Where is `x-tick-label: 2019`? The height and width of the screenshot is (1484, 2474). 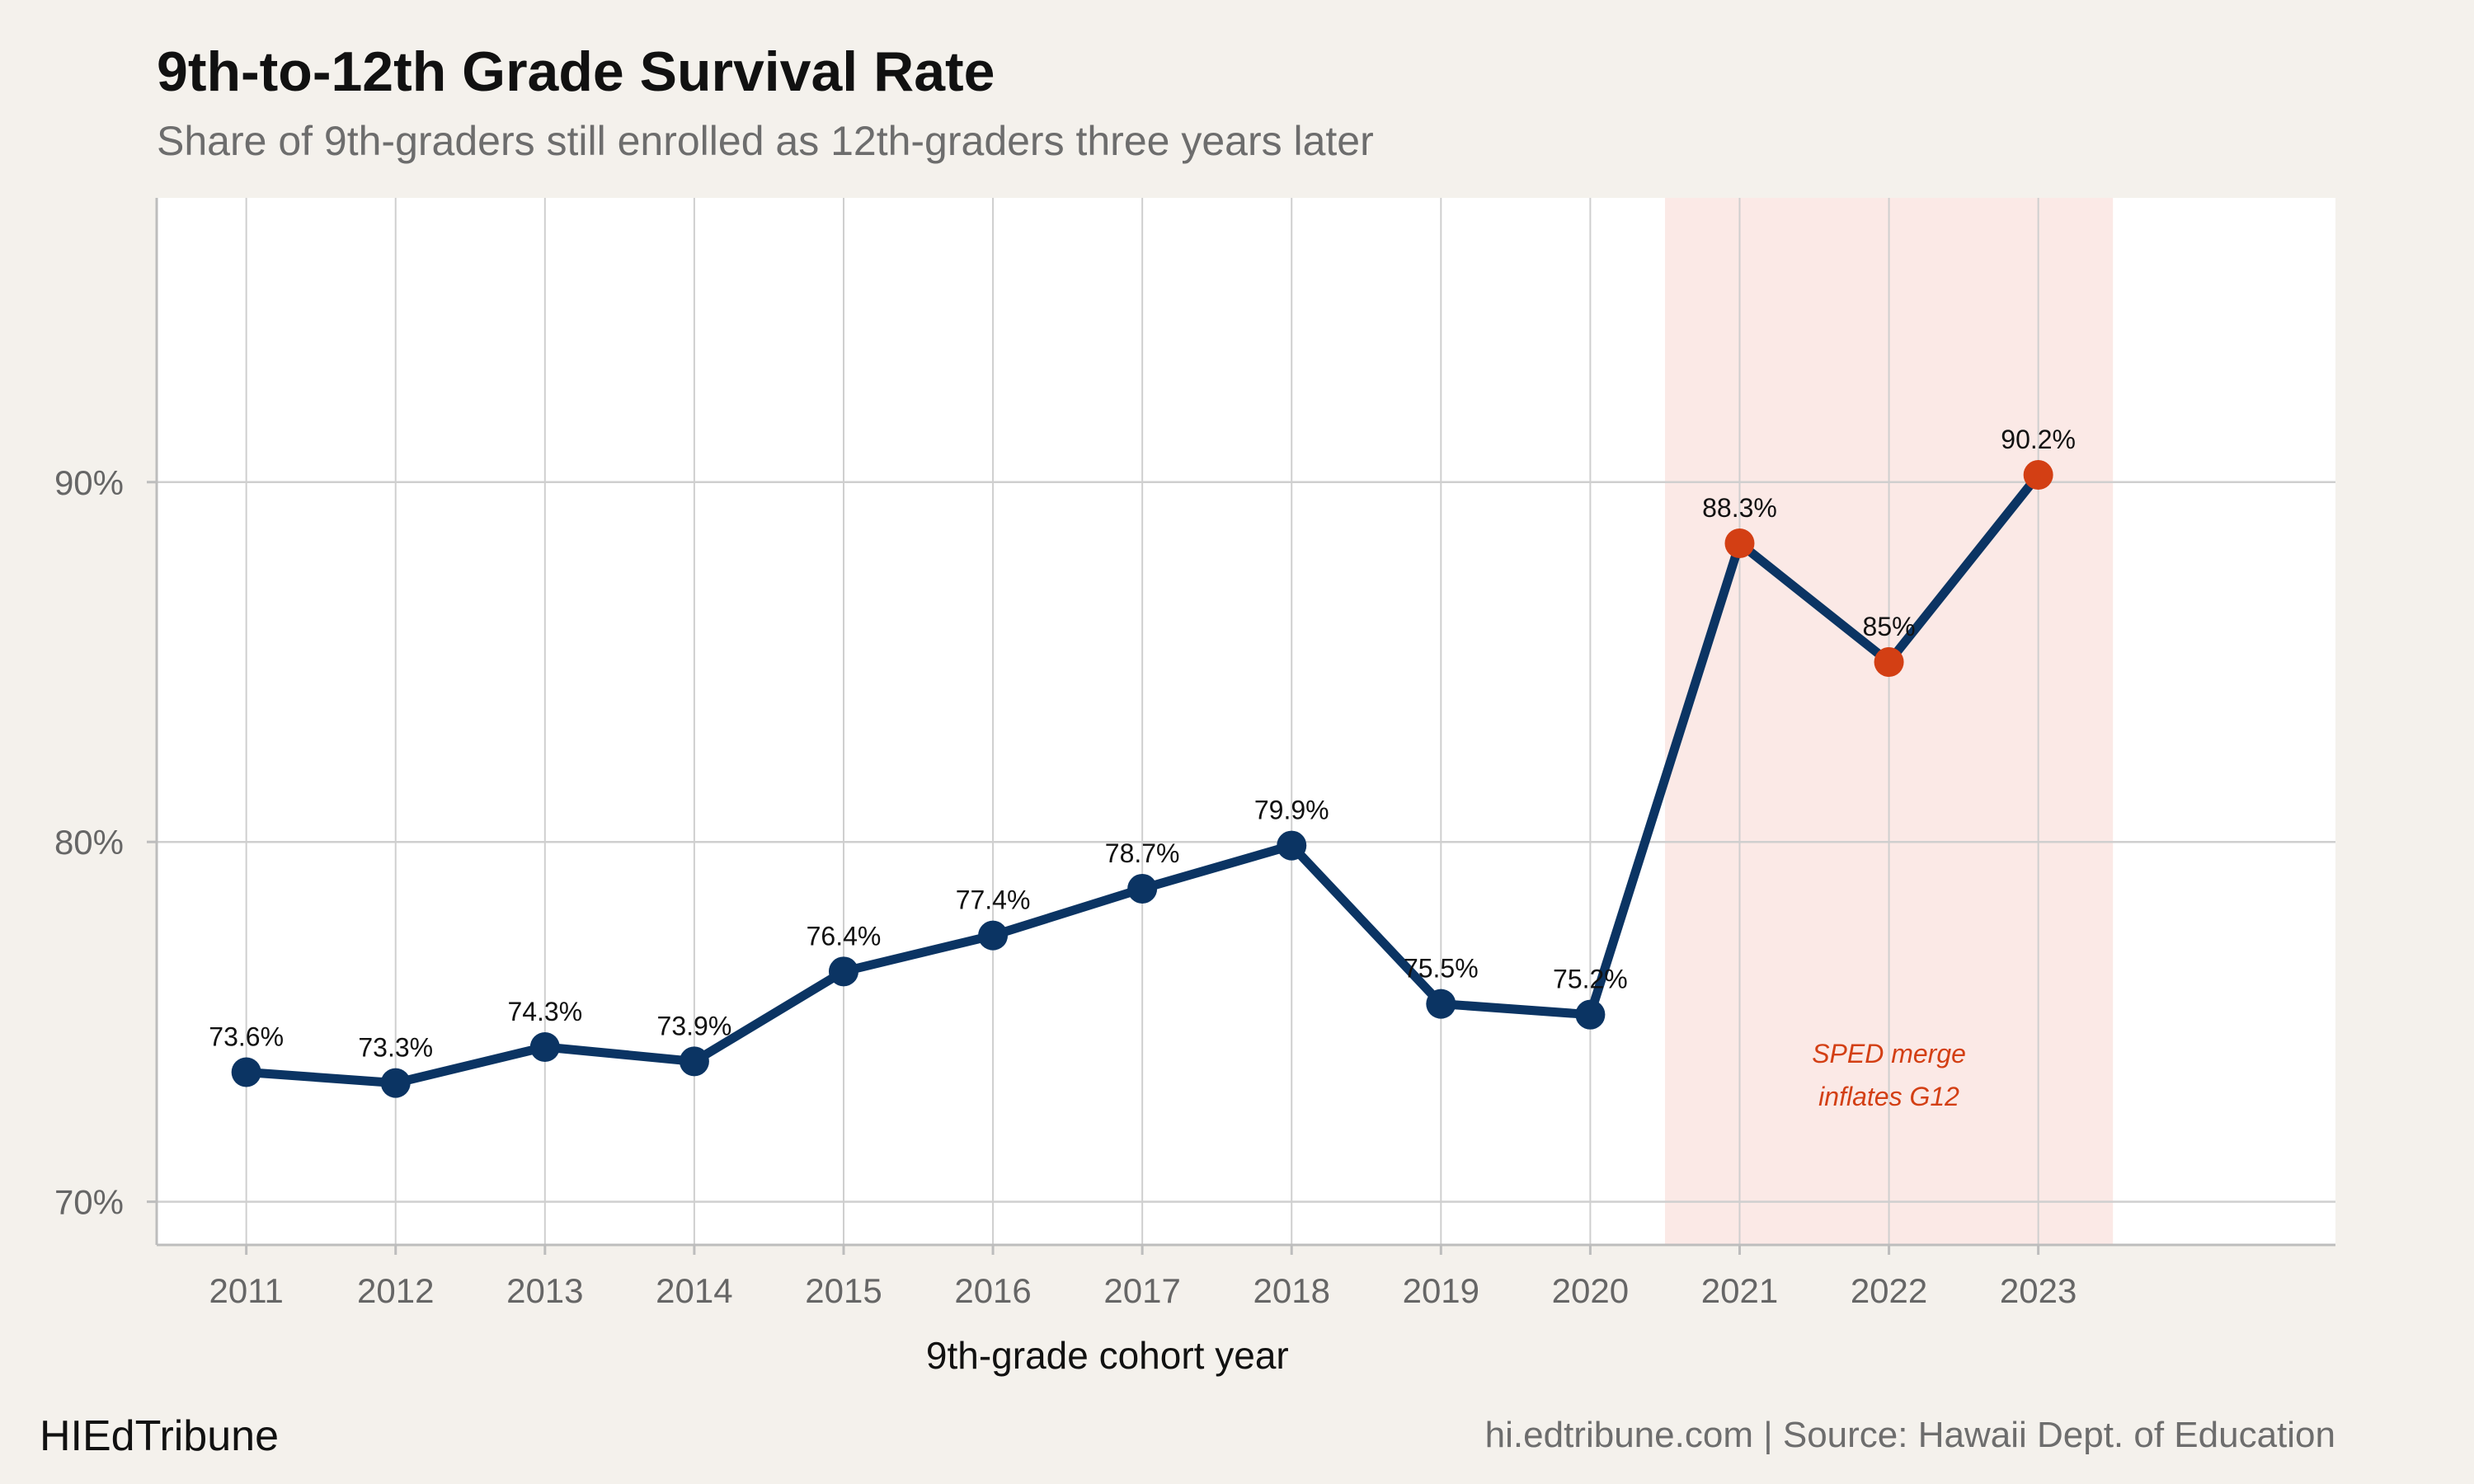 x-tick-label: 2019 is located at coordinates (1441, 1290).